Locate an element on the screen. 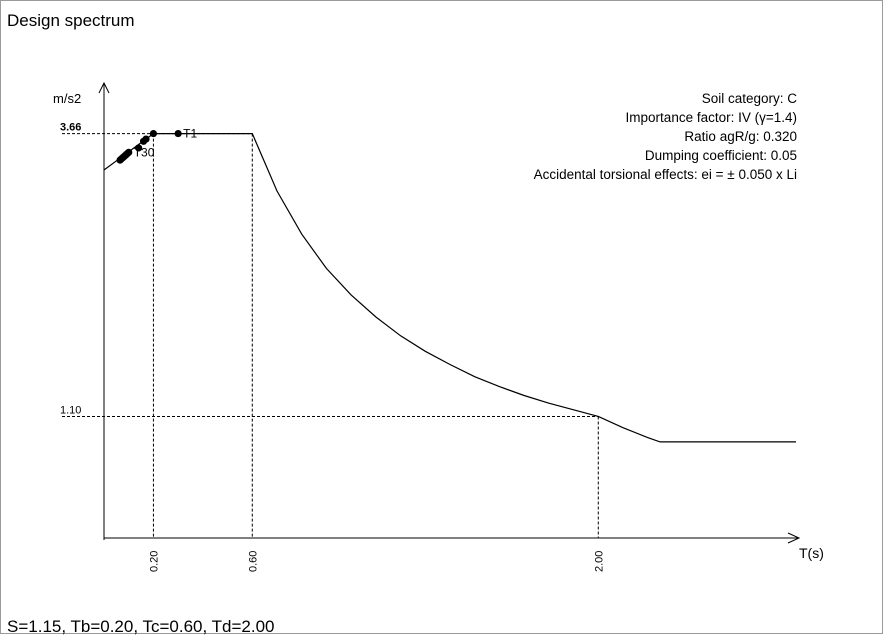 The height and width of the screenshot is (637, 884). y-axis-arrow is located at coordinates (104, 87).